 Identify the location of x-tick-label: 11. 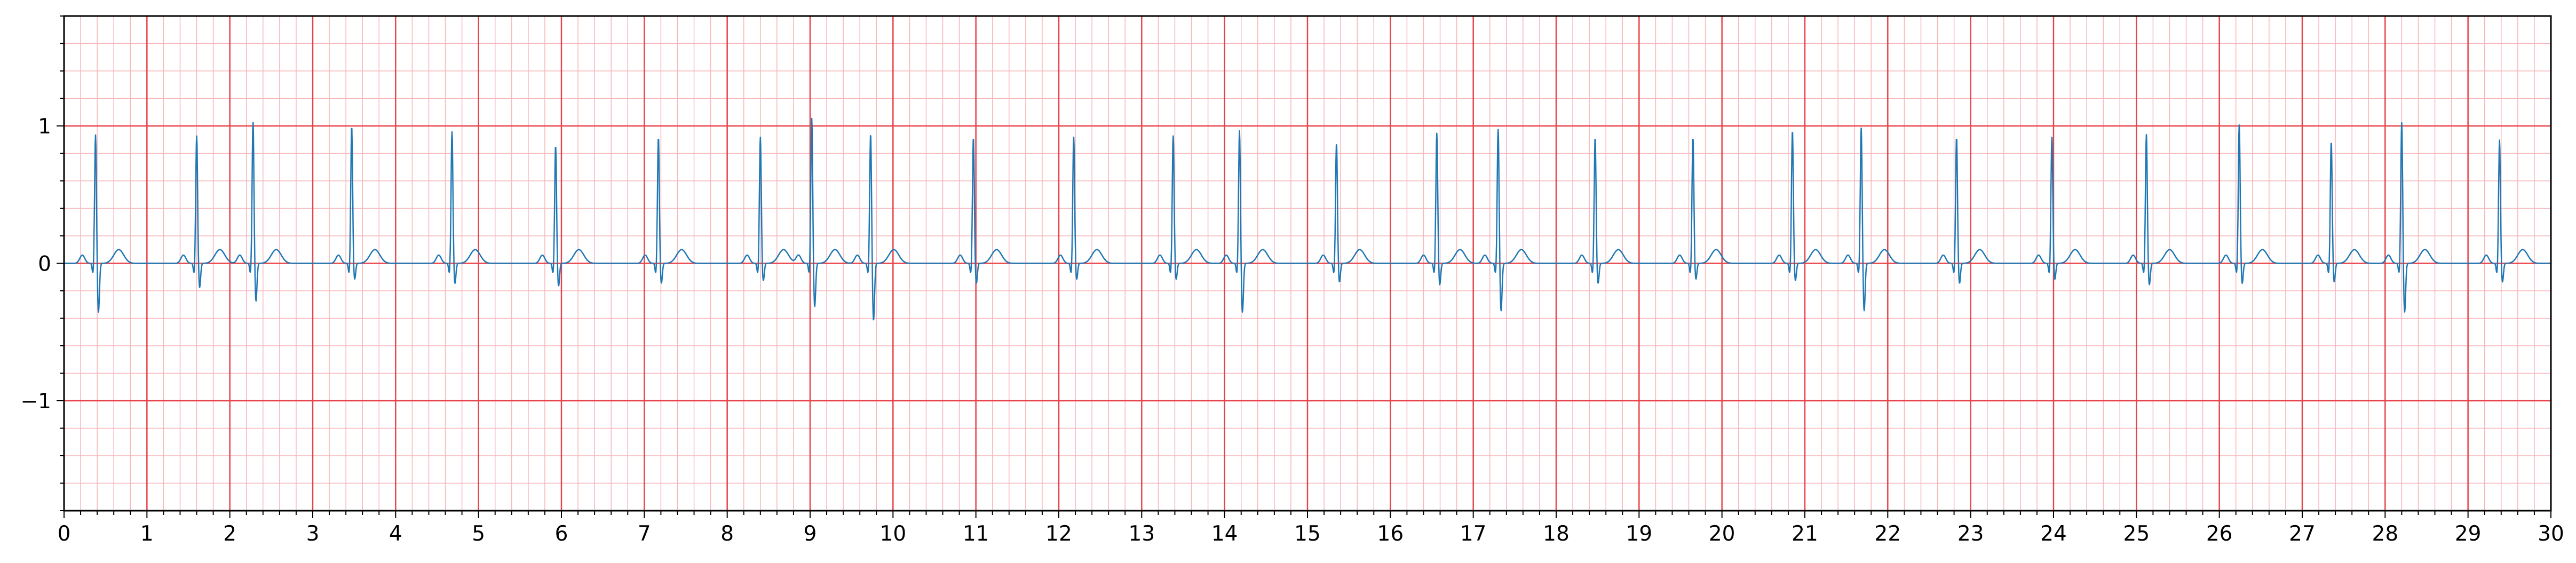
(976, 534).